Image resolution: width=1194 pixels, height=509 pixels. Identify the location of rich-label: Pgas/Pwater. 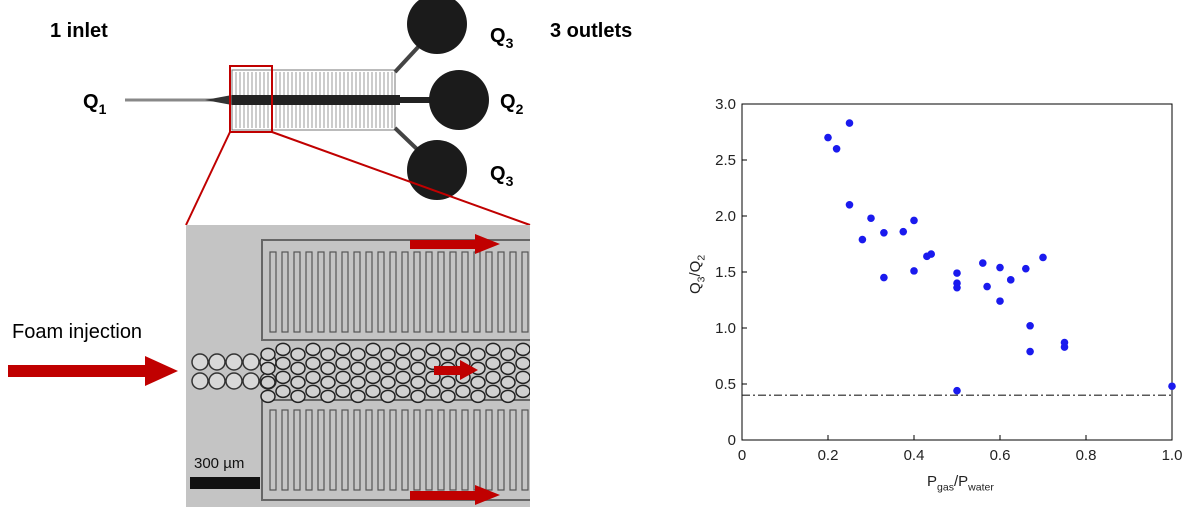
(960, 483).